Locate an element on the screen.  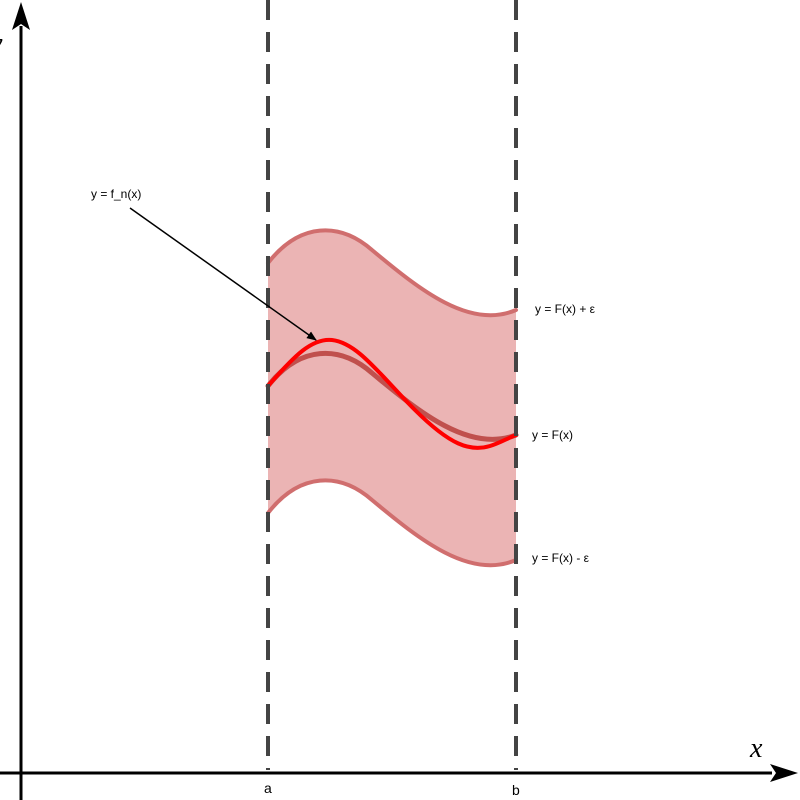
upper-bound-label: y = F(x) + ε is located at coordinates (565, 309).